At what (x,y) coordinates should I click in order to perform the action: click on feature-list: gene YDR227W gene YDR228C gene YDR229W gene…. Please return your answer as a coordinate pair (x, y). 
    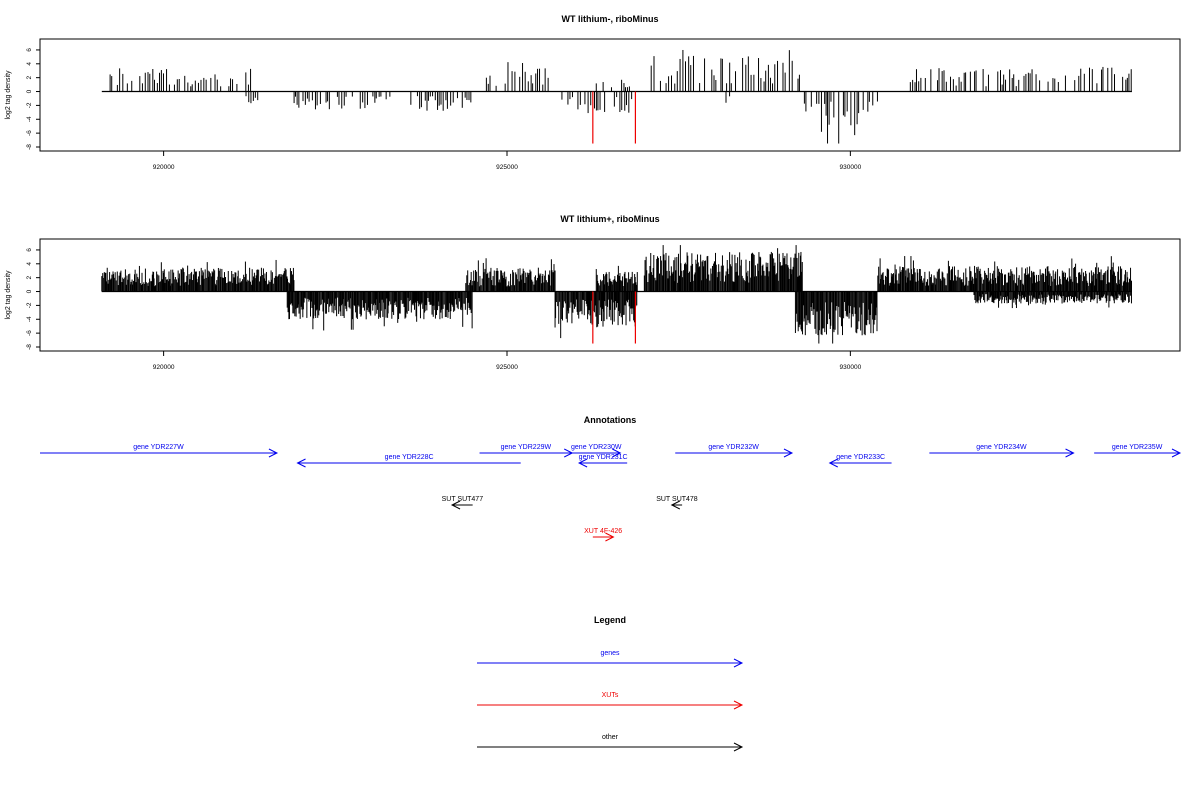
    Looking at the image, I should click on (611, 493).